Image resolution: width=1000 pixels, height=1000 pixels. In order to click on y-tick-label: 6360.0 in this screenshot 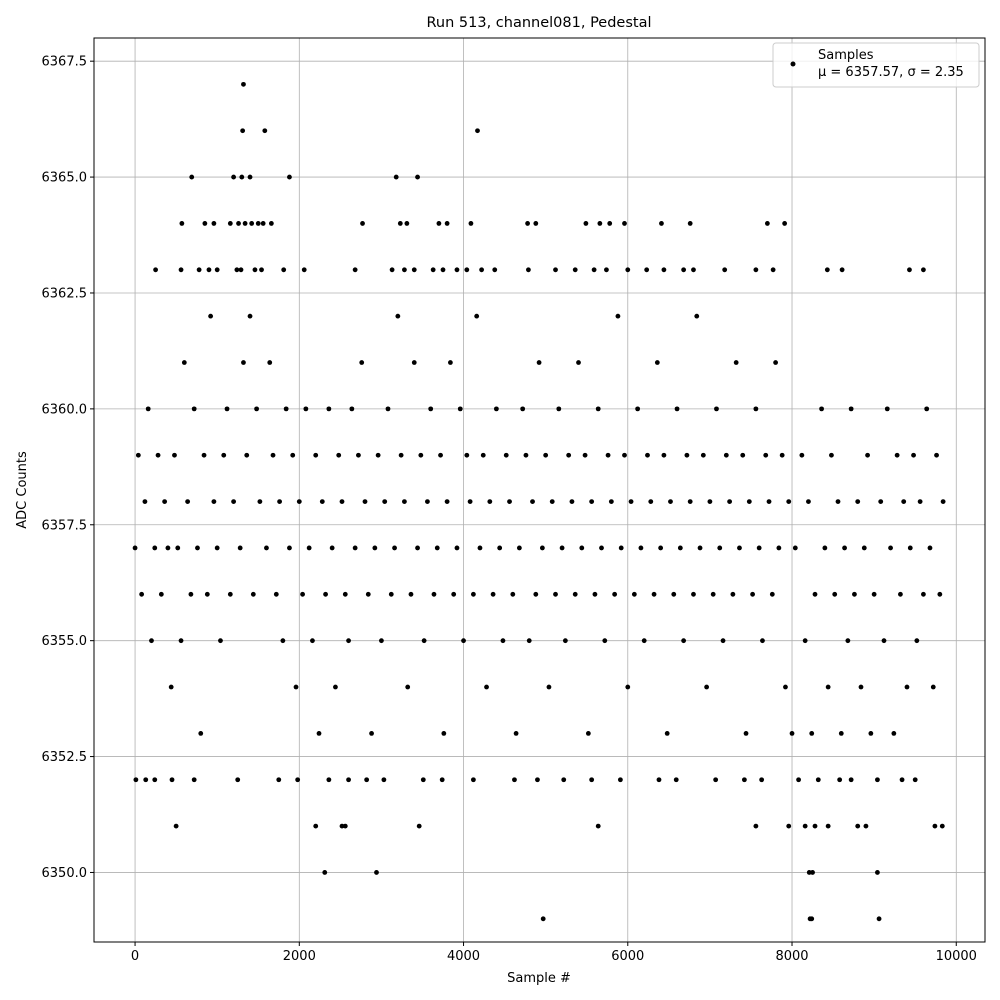, I will do `click(65, 409)`.